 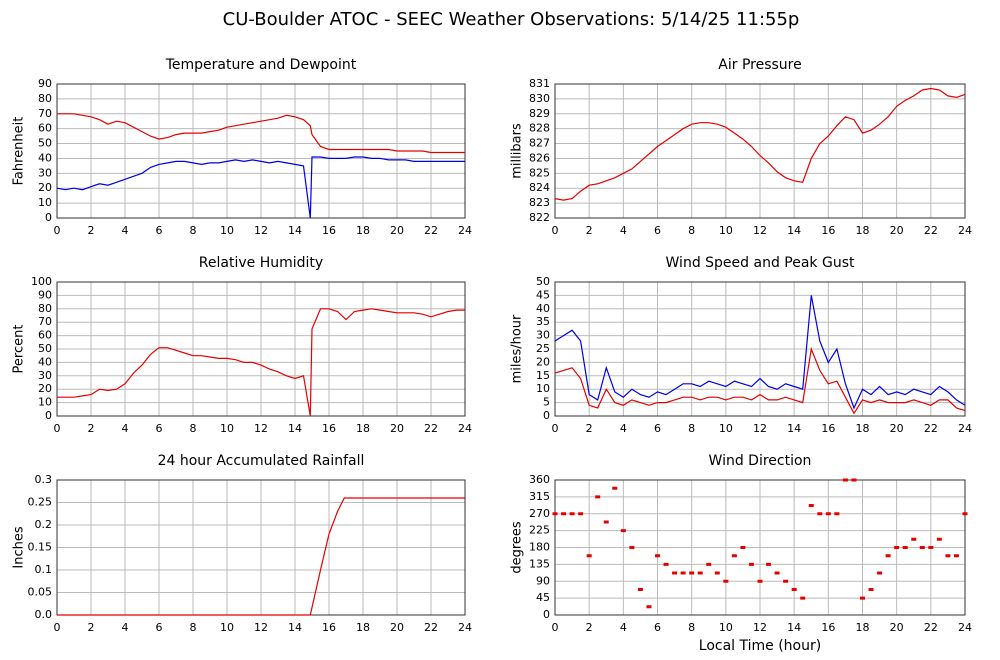 What do you see at coordinates (45, 172) in the screenshot?
I see `y-tick-label: 30` at bounding box center [45, 172].